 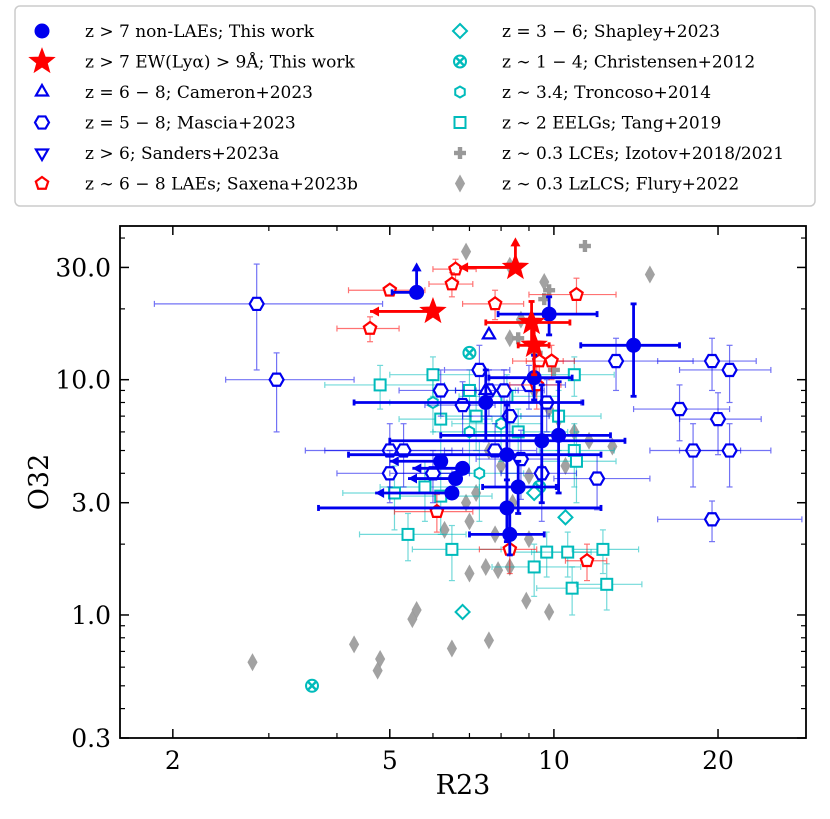 I want to click on upper-arrow-head, so click(x=416, y=267).